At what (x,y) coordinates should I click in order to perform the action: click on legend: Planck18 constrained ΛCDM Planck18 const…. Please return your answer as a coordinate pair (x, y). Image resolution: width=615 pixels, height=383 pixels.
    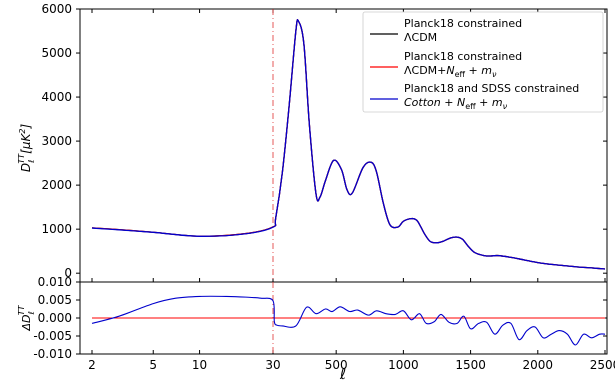
    Looking at the image, I should click on (483, 62).